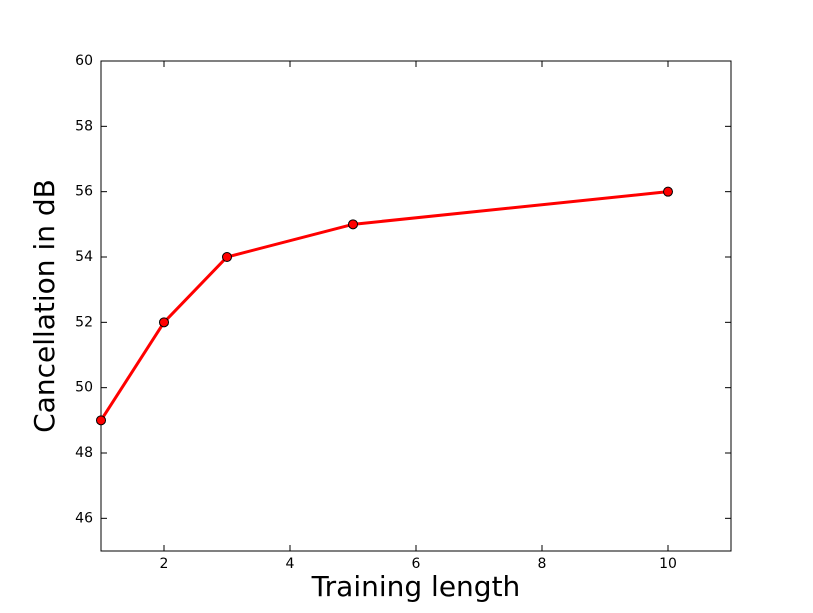 This screenshot has width=813, height=613. I want to click on y-axis-label: Cancellation in dB, so click(44, 306).